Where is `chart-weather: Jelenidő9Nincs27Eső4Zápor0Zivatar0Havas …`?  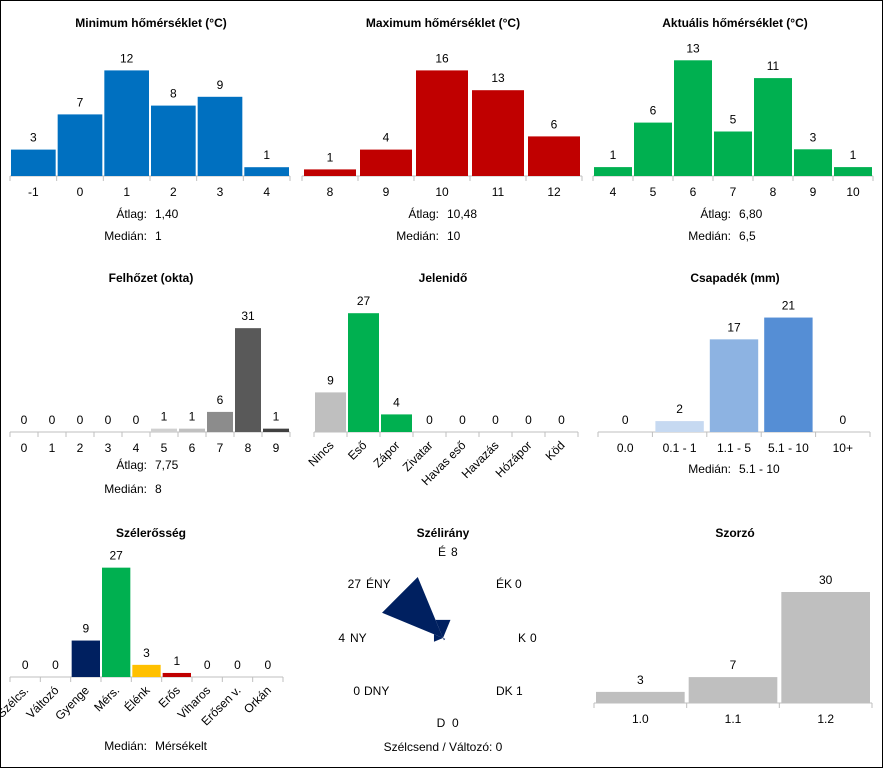
chart-weather: Jelenidő9Nincs27Eső4Zápor0Zivatar0Havas … is located at coordinates (442, 379).